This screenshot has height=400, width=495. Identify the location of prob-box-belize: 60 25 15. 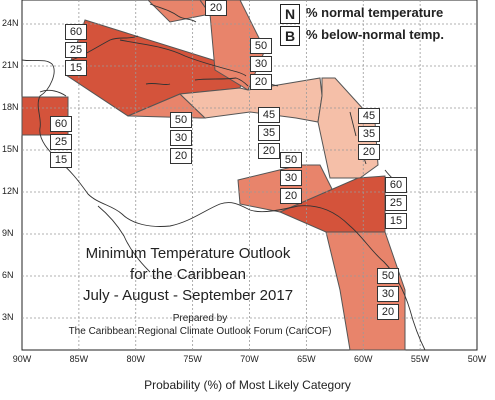
(61, 142).